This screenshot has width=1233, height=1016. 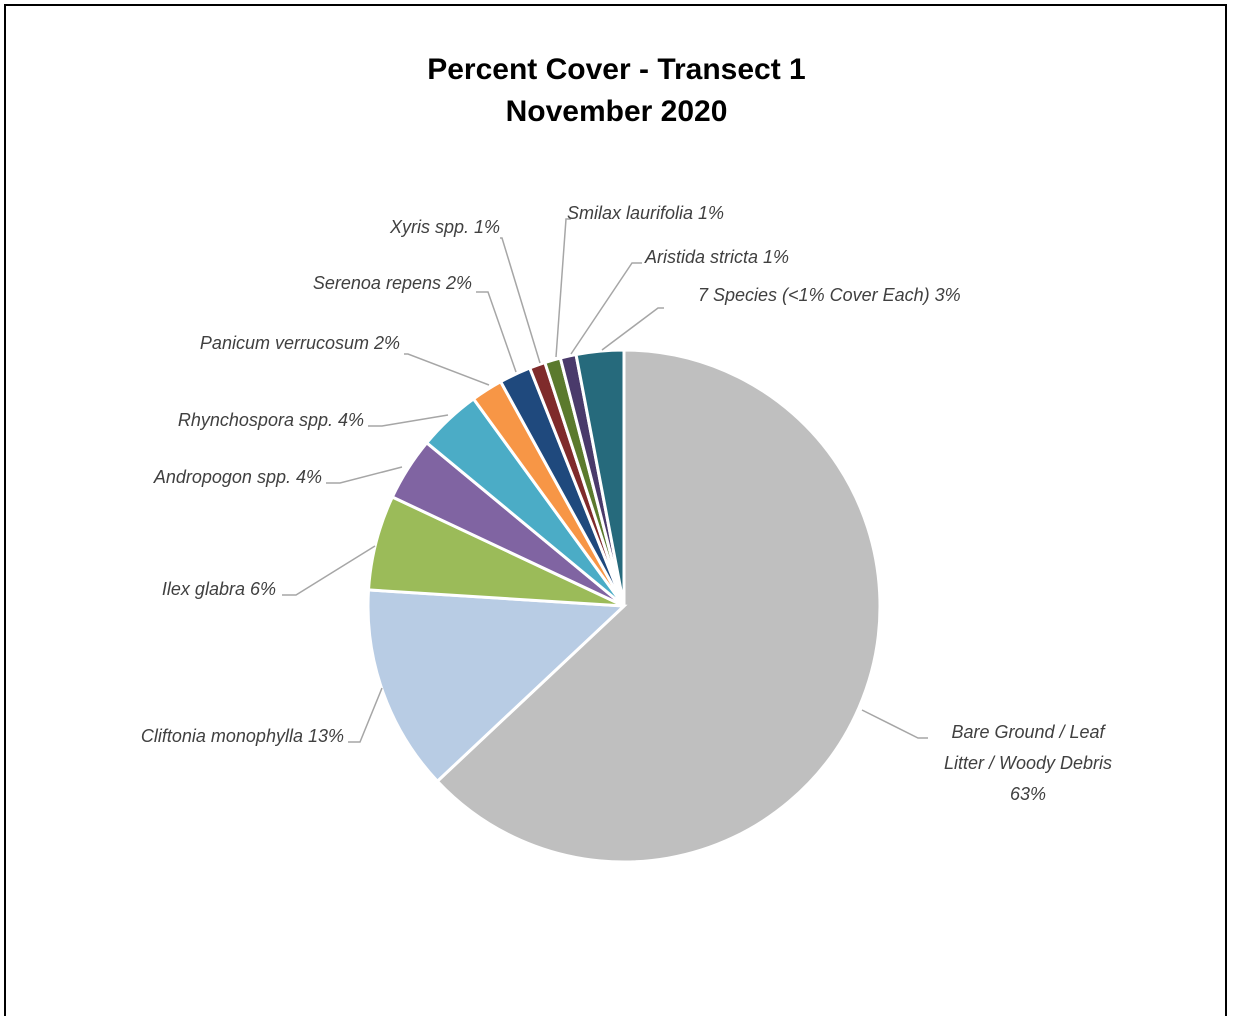 I want to click on slice-label: Ilex glabra 6%, so click(x=219, y=589).